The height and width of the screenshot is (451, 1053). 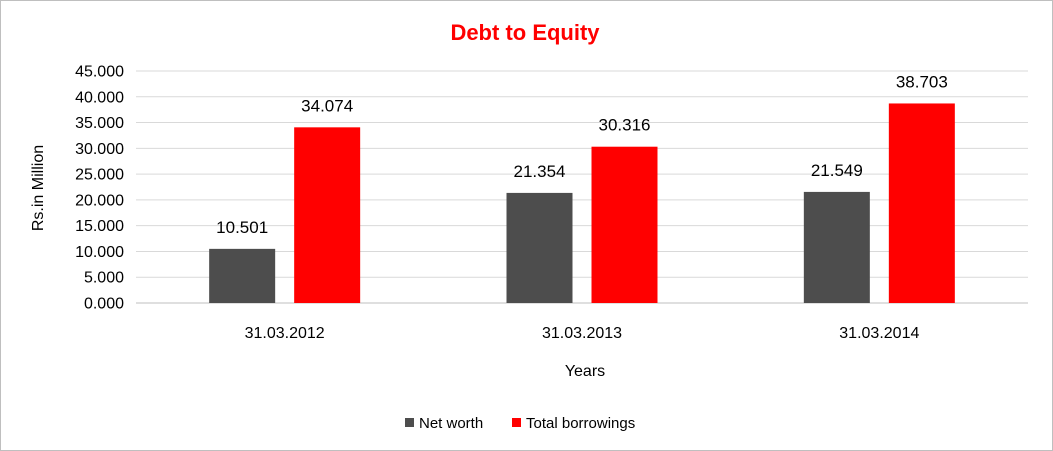 I want to click on legend: Net worth Total borrowings, so click(x=520, y=423).